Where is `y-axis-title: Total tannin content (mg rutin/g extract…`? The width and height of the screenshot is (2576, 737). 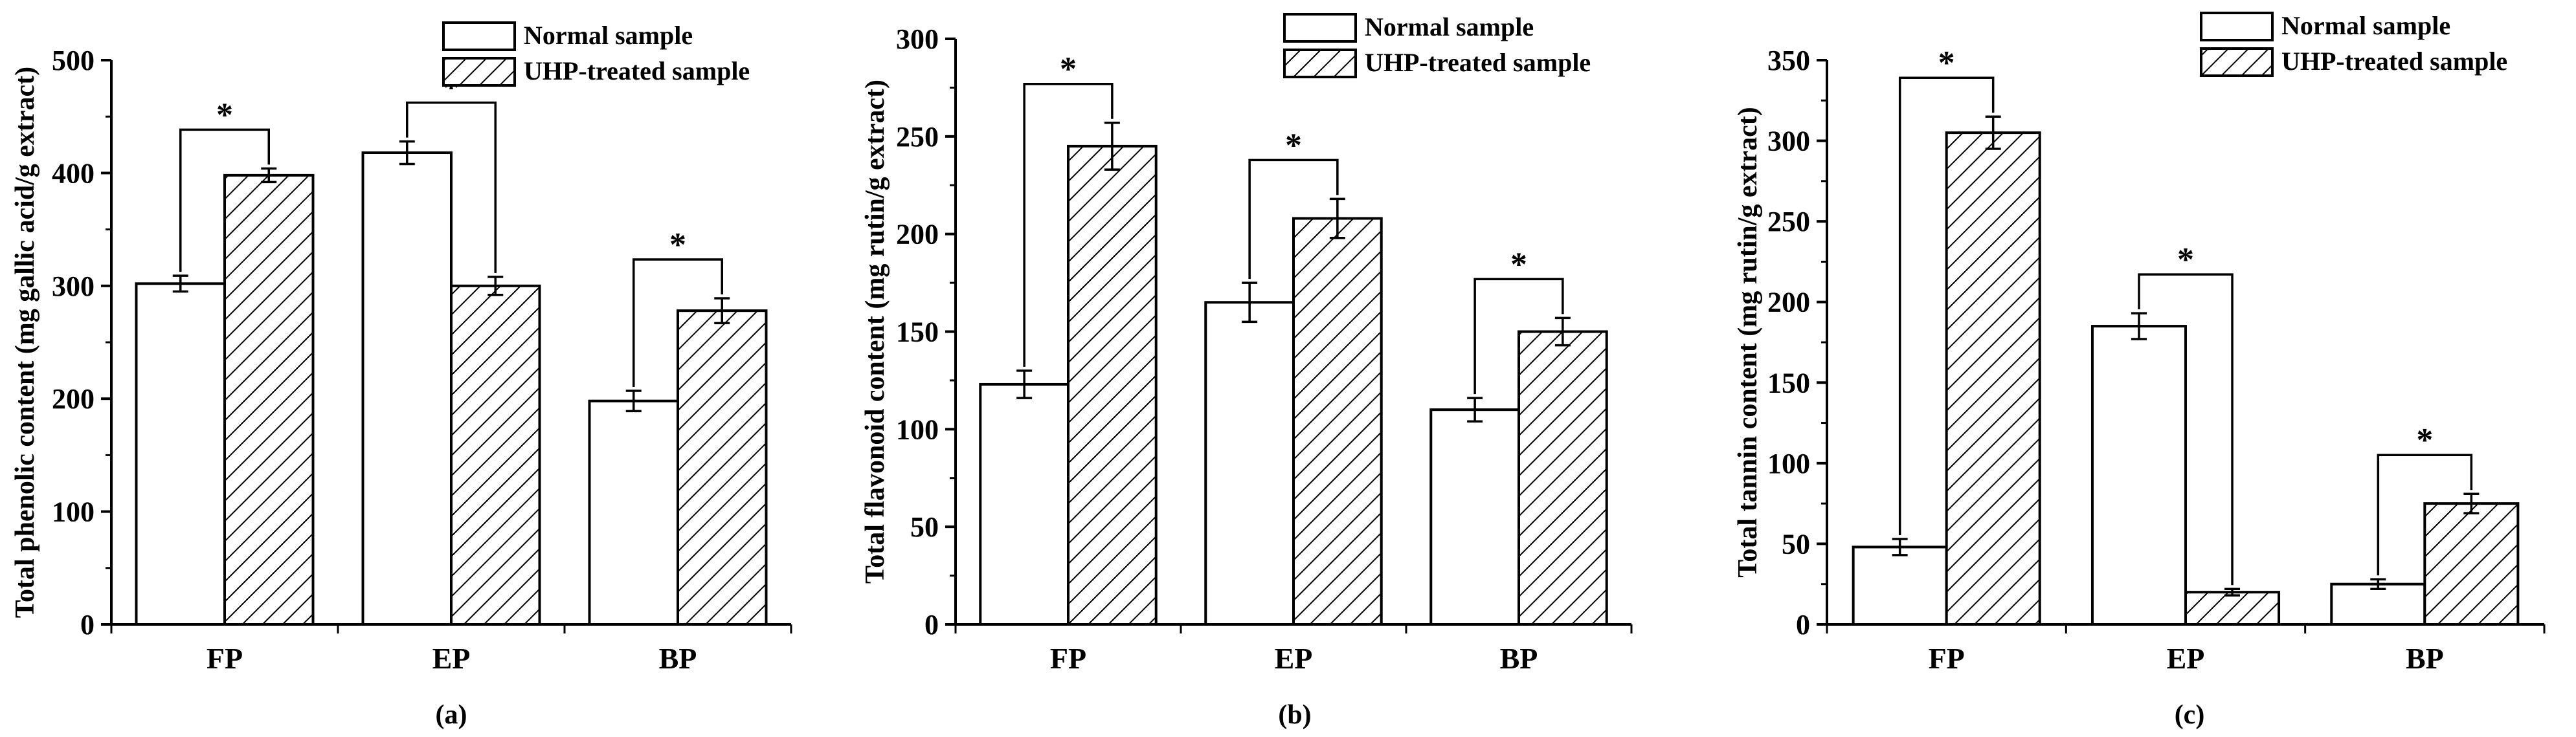
y-axis-title: Total tannin content (mg rutin/g extract… is located at coordinates (1748, 342).